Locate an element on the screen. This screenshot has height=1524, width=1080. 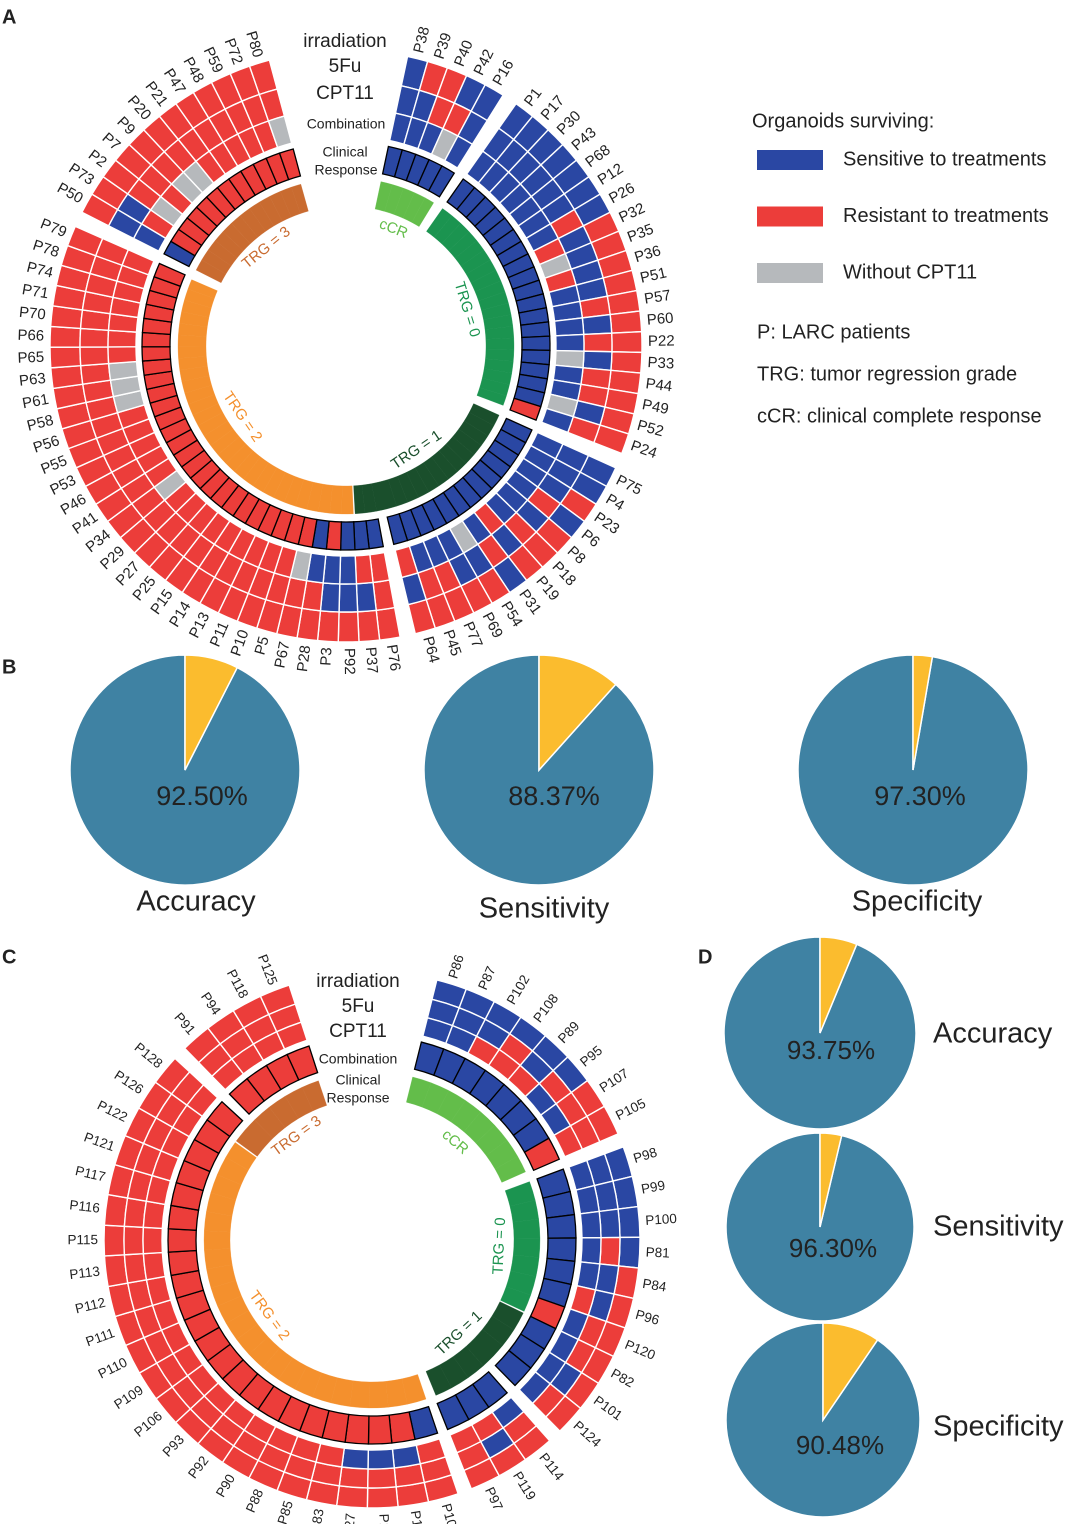
patient-label: P33 is located at coordinates (661, 363).